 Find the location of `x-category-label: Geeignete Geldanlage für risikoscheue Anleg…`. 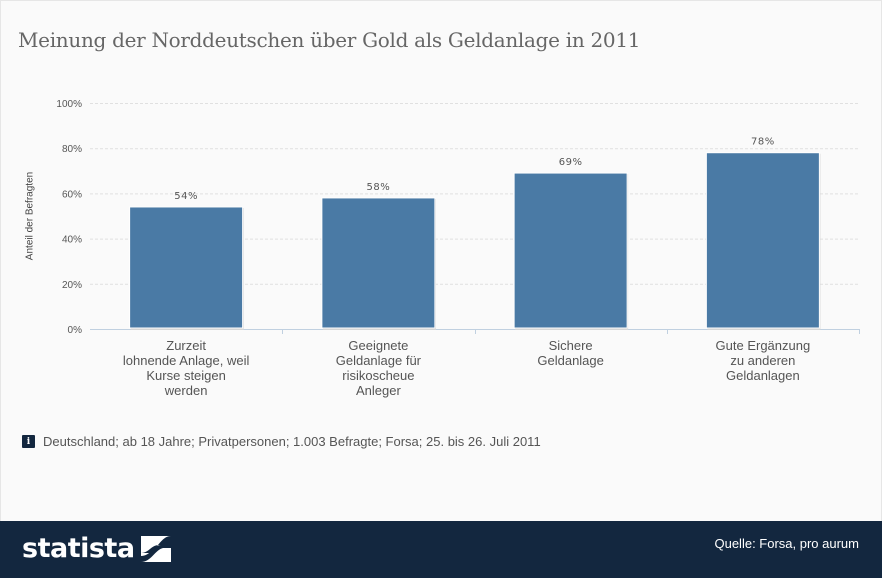

x-category-label: Geeignete Geldanlage für risikoscheue Anleg… is located at coordinates (378, 368).